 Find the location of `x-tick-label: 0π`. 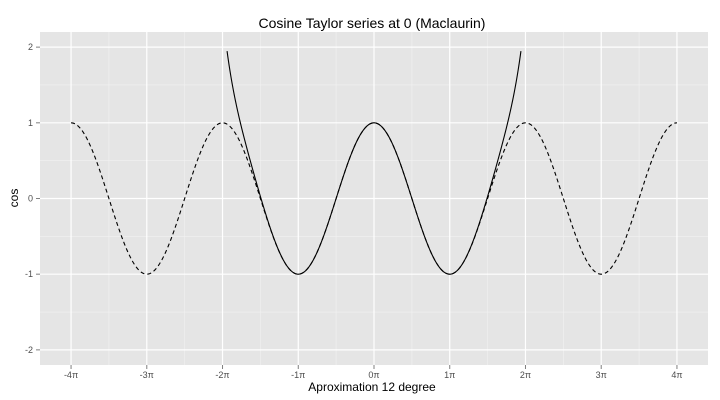

x-tick-label: 0π is located at coordinates (373, 375).